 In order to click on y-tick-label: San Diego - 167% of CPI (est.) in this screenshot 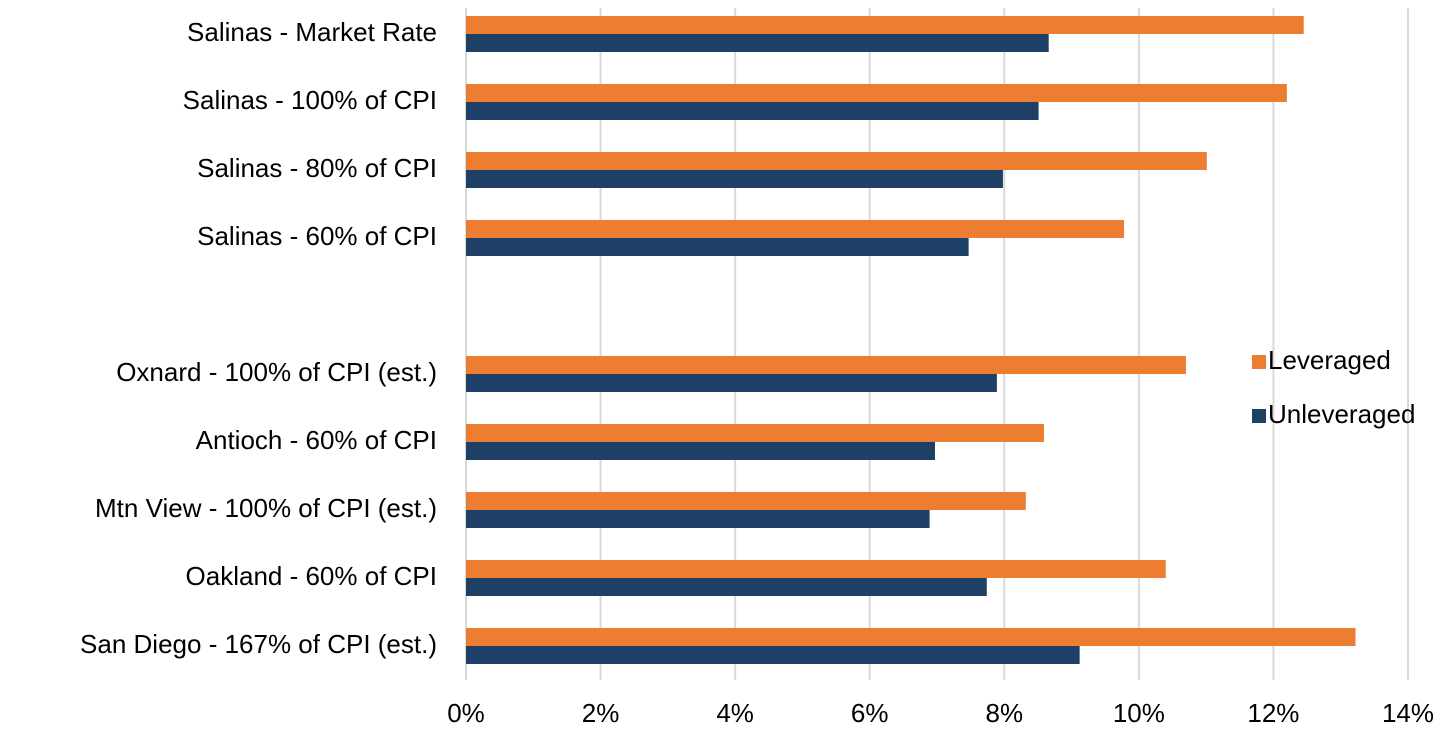, I will do `click(258, 644)`.